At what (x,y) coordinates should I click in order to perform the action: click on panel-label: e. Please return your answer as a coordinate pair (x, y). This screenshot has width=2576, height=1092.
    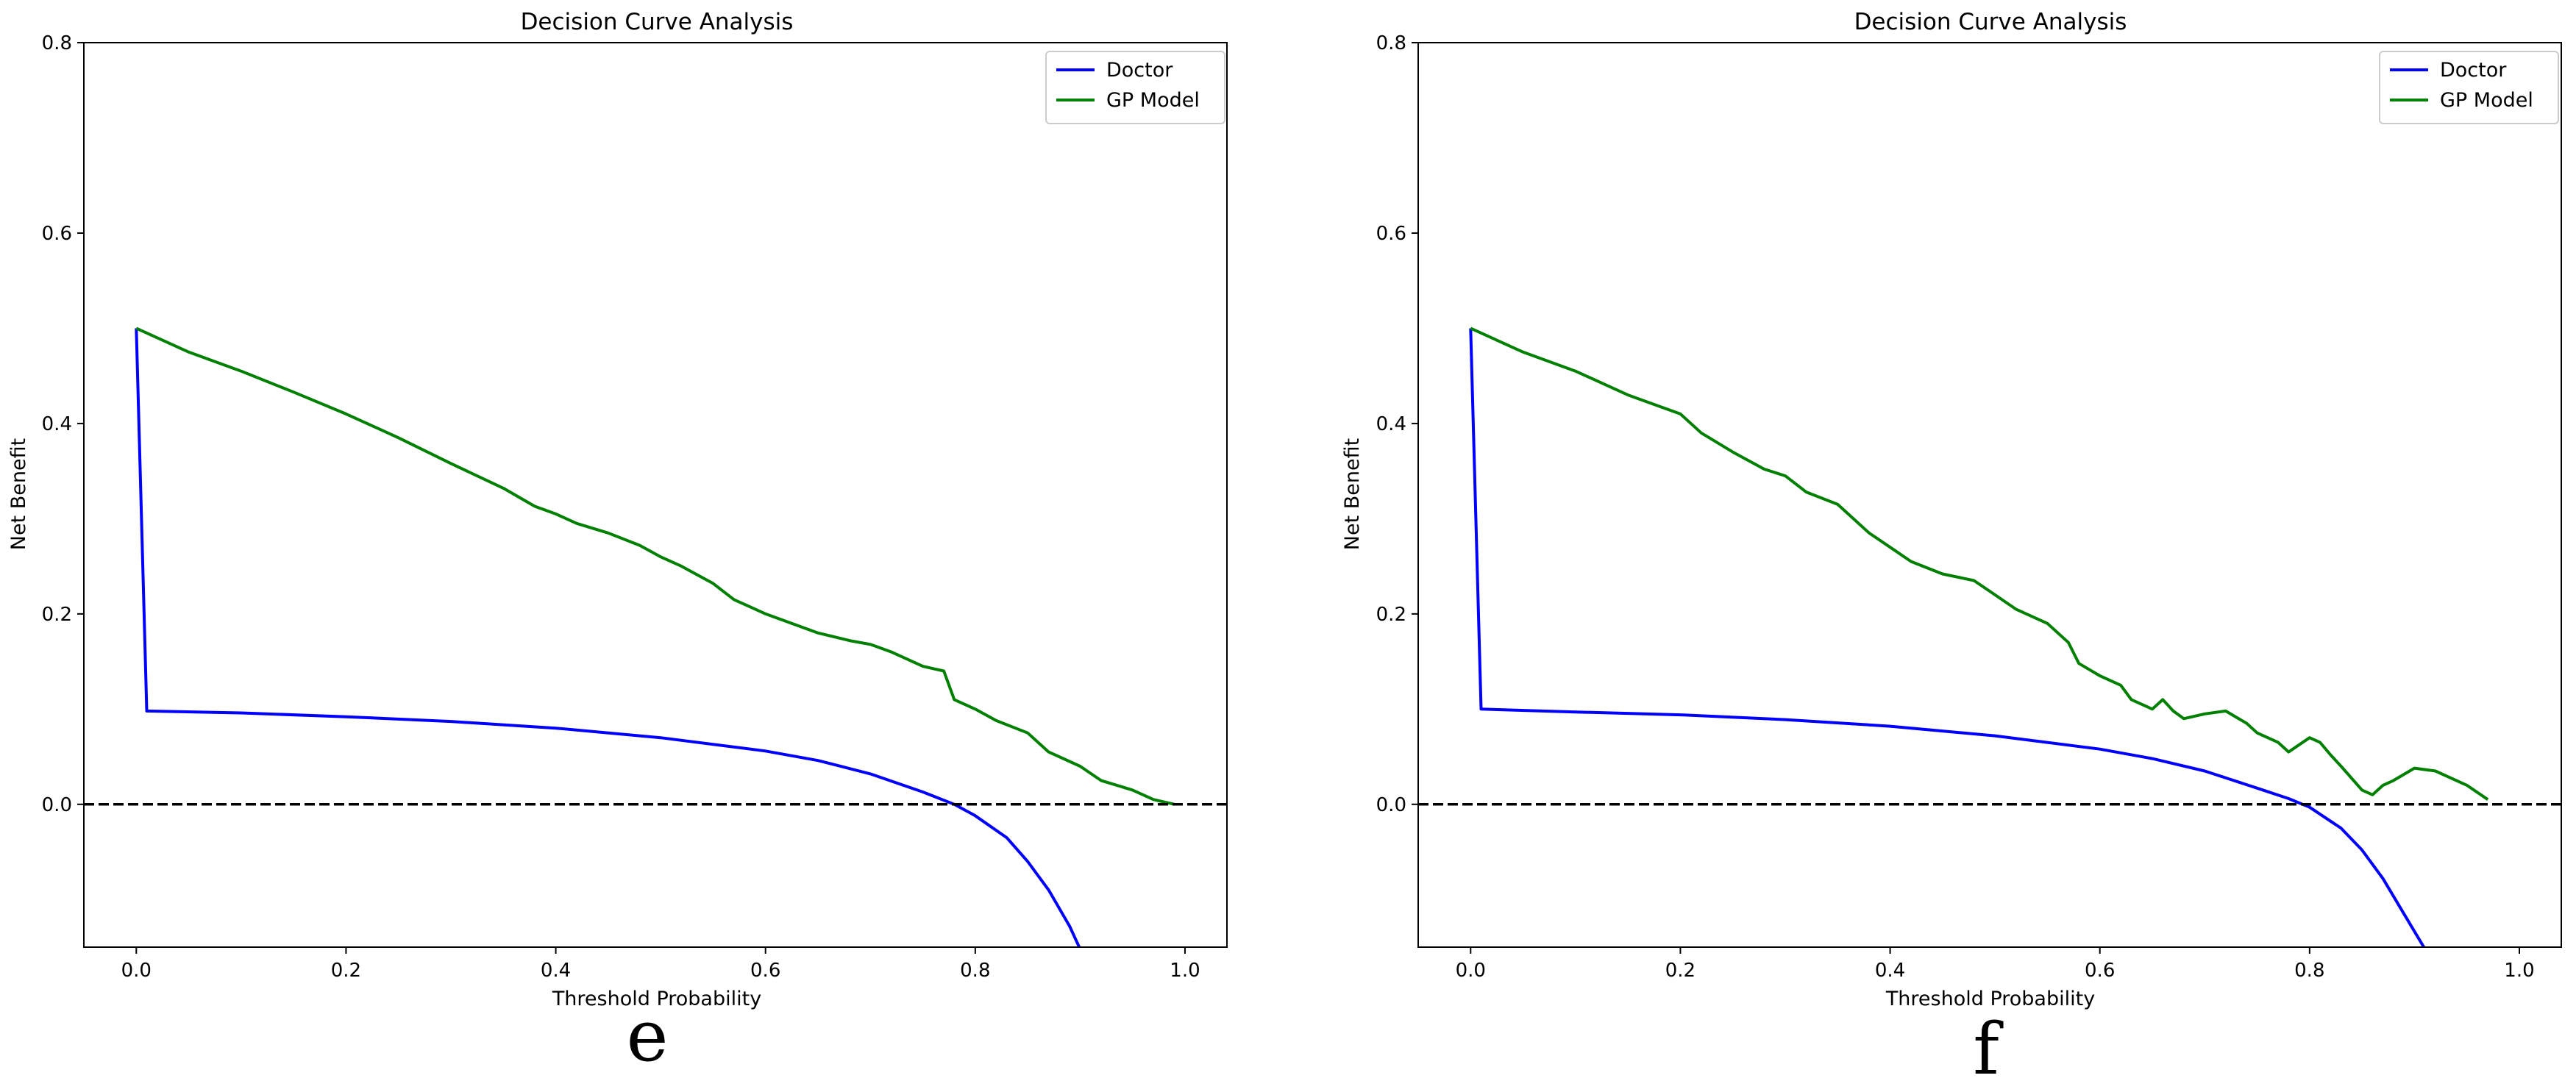
    Looking at the image, I should click on (648, 1036).